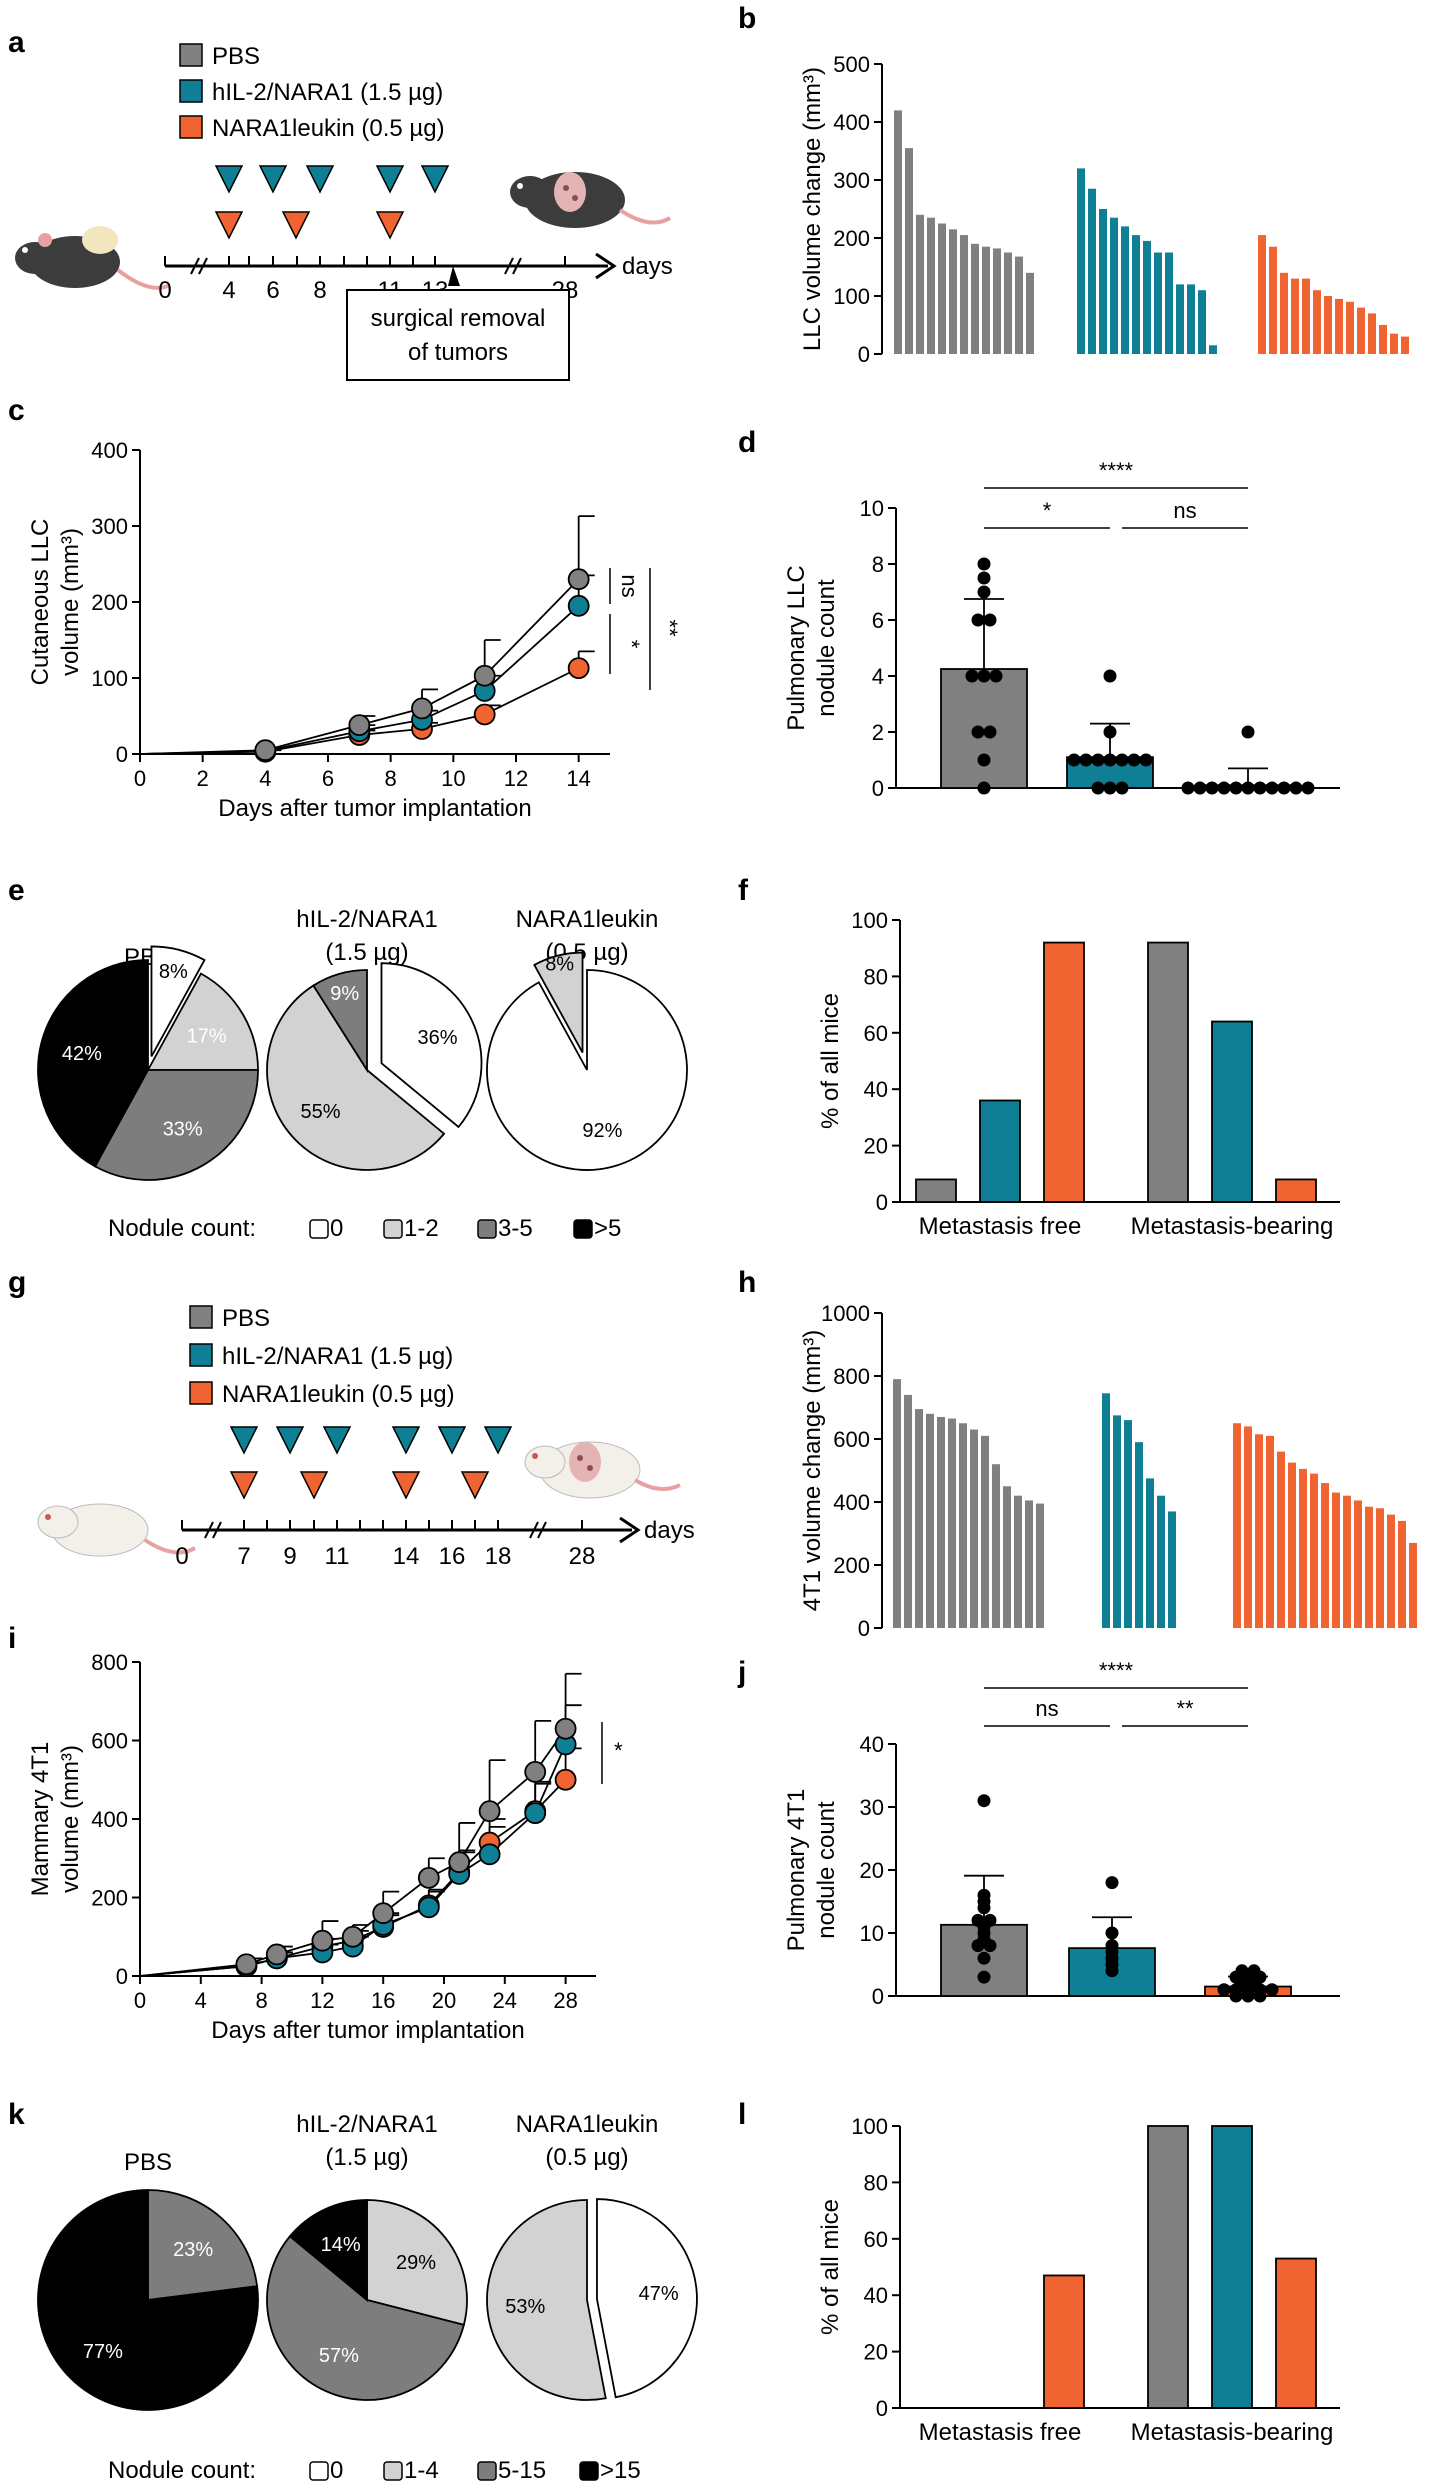  I want to click on pie-slice-label: 29%, so click(416, 2263).